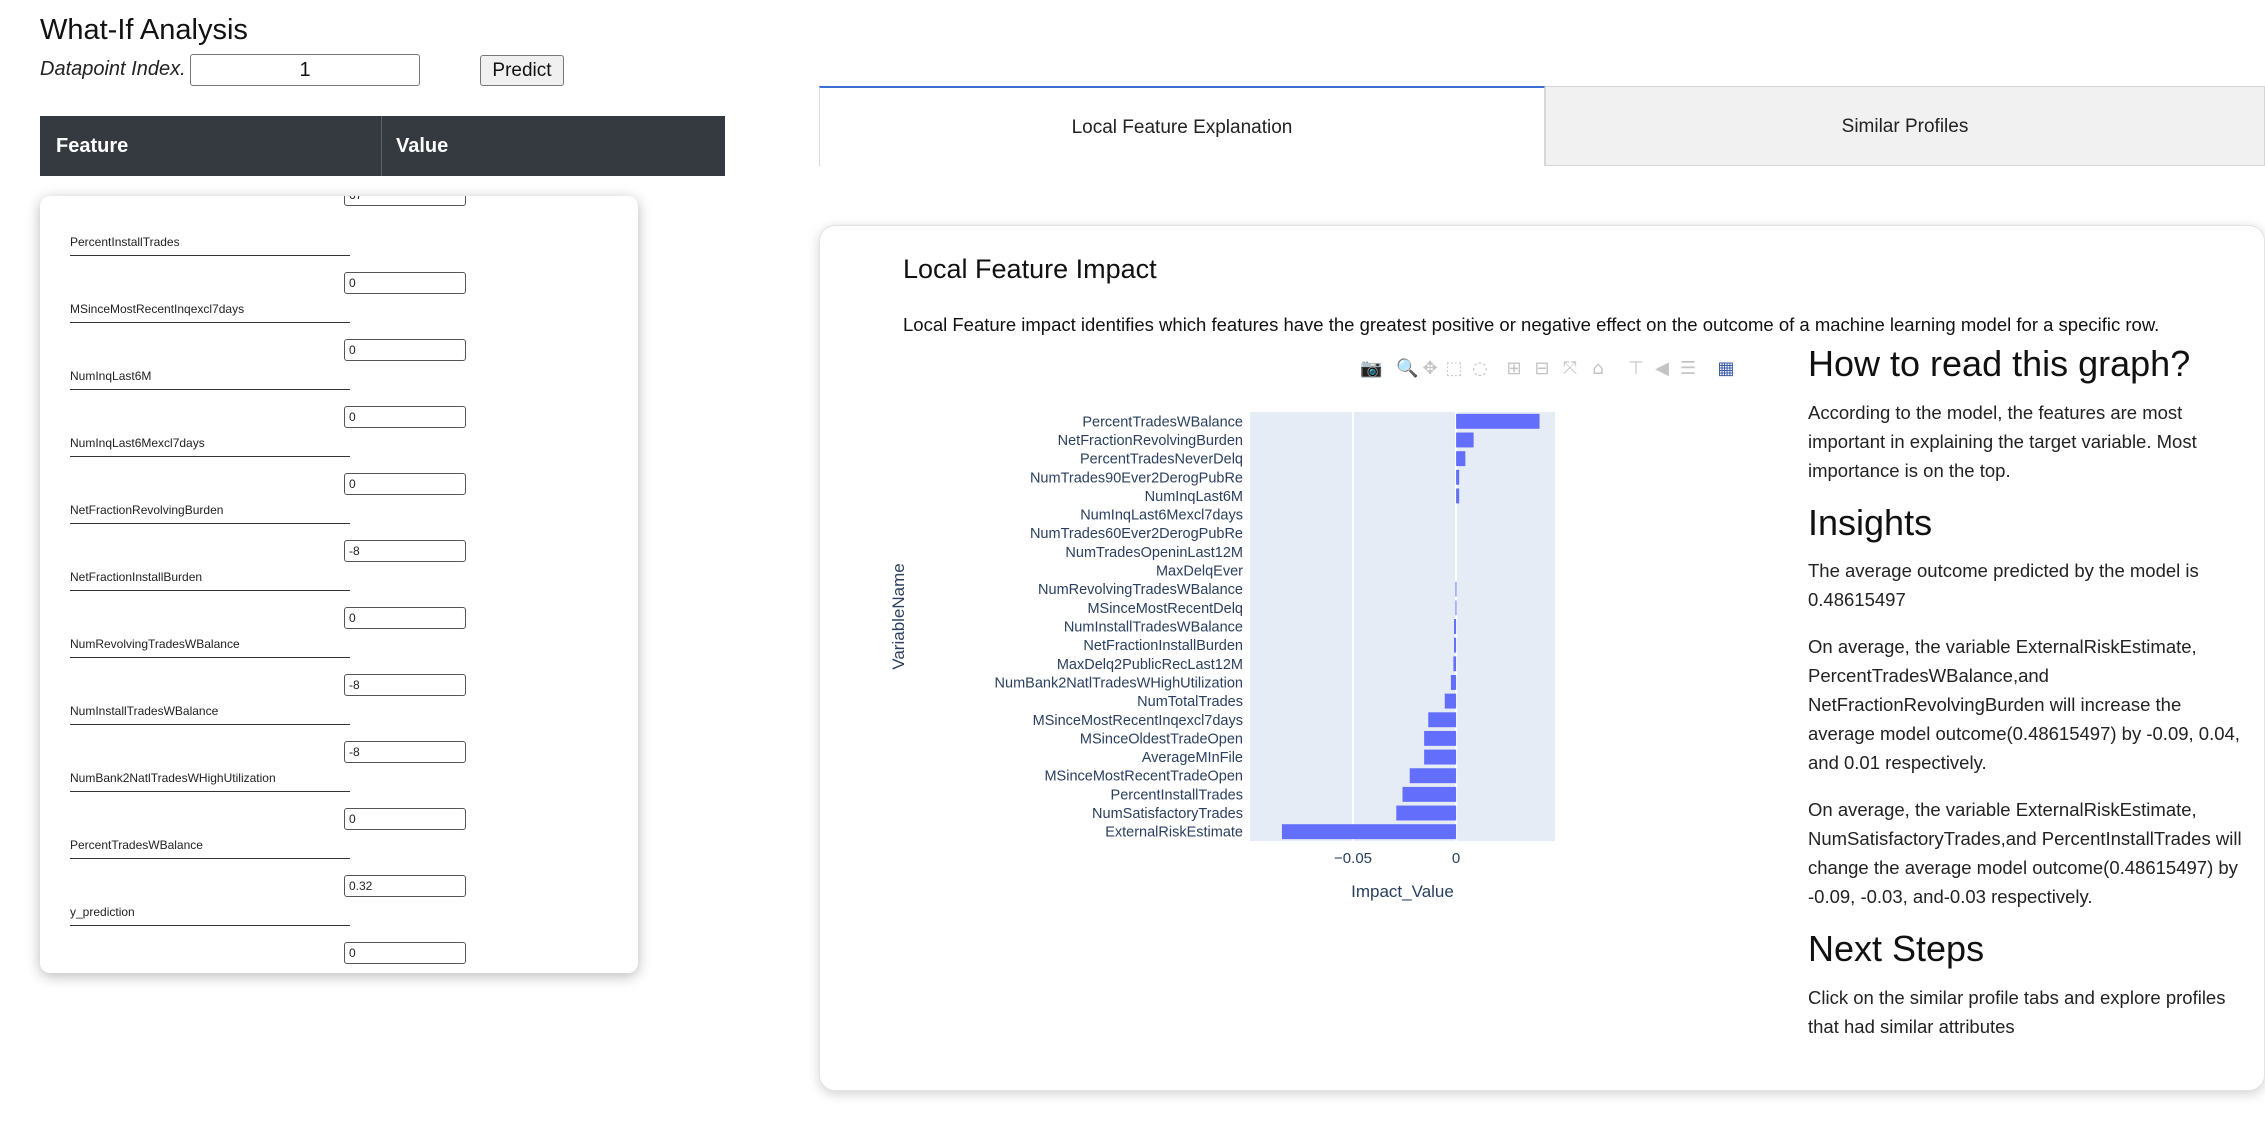  I want to click on y-axis-title: VariableName, so click(898, 616).